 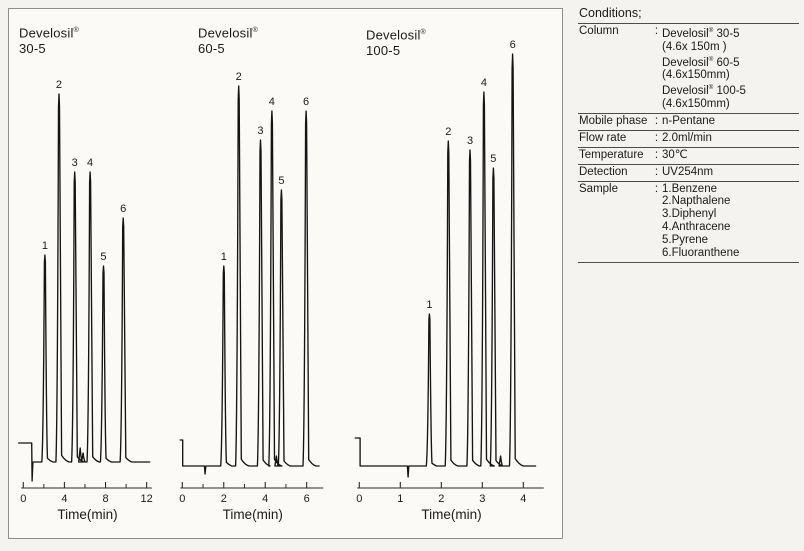 What do you see at coordinates (701, 253) in the screenshot?
I see `condition-value-line: 6.Fluoranthene` at bounding box center [701, 253].